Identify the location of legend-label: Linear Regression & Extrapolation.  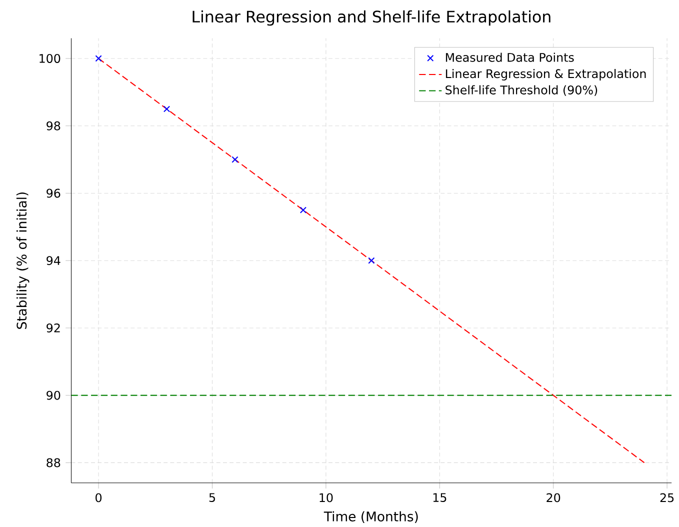
(546, 74).